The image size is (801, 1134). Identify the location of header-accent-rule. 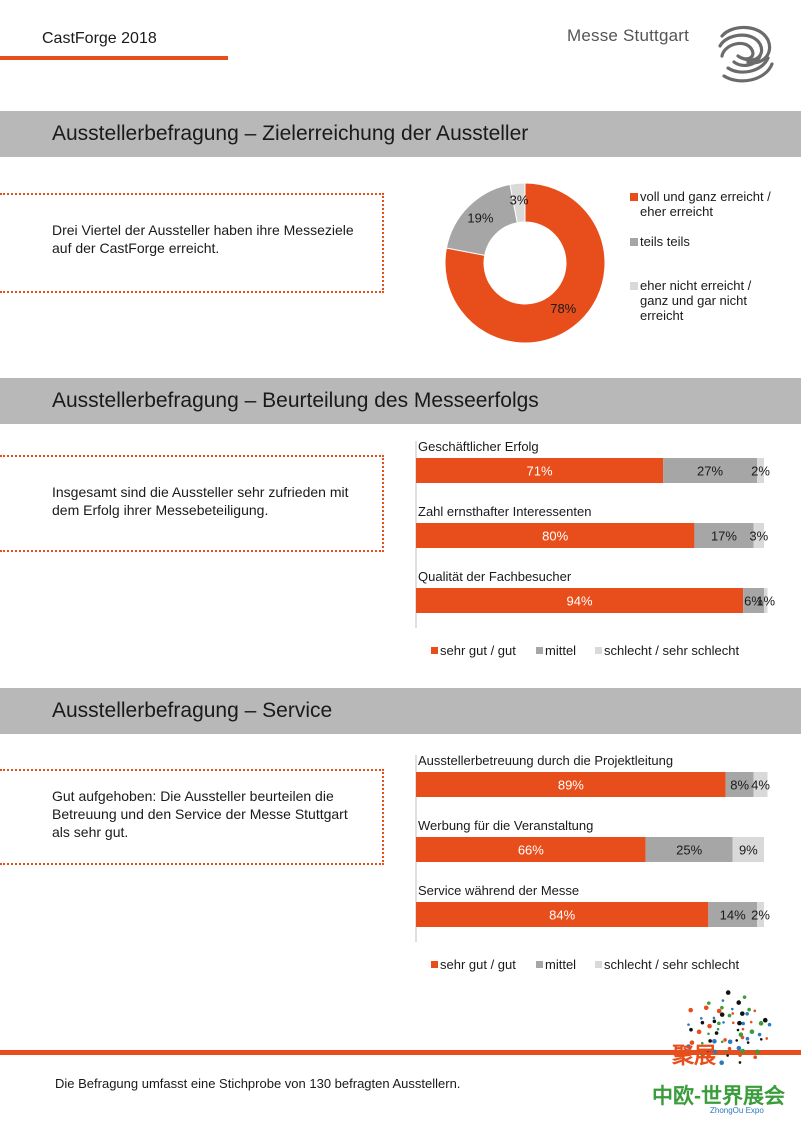
(114, 58).